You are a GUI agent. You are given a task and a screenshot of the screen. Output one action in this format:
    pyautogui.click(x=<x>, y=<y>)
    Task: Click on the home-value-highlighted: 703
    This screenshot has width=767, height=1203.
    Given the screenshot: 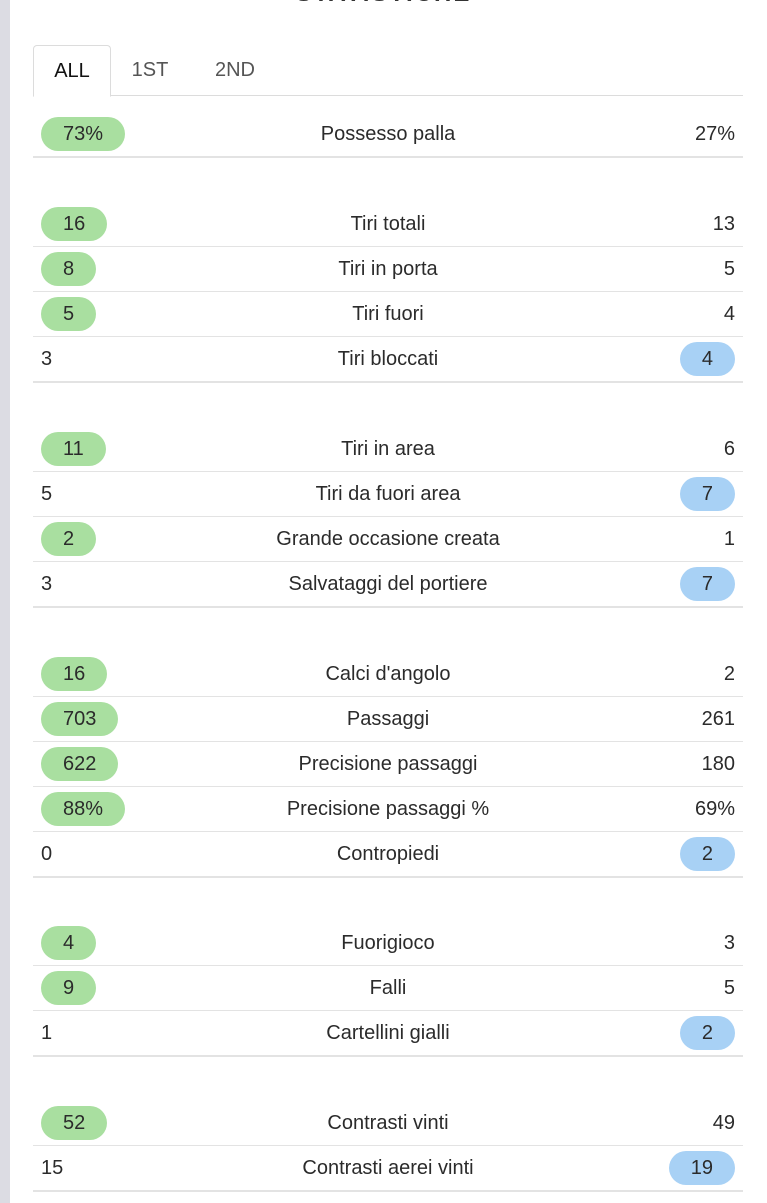 What is the action you would take?
    pyautogui.click(x=80, y=719)
    